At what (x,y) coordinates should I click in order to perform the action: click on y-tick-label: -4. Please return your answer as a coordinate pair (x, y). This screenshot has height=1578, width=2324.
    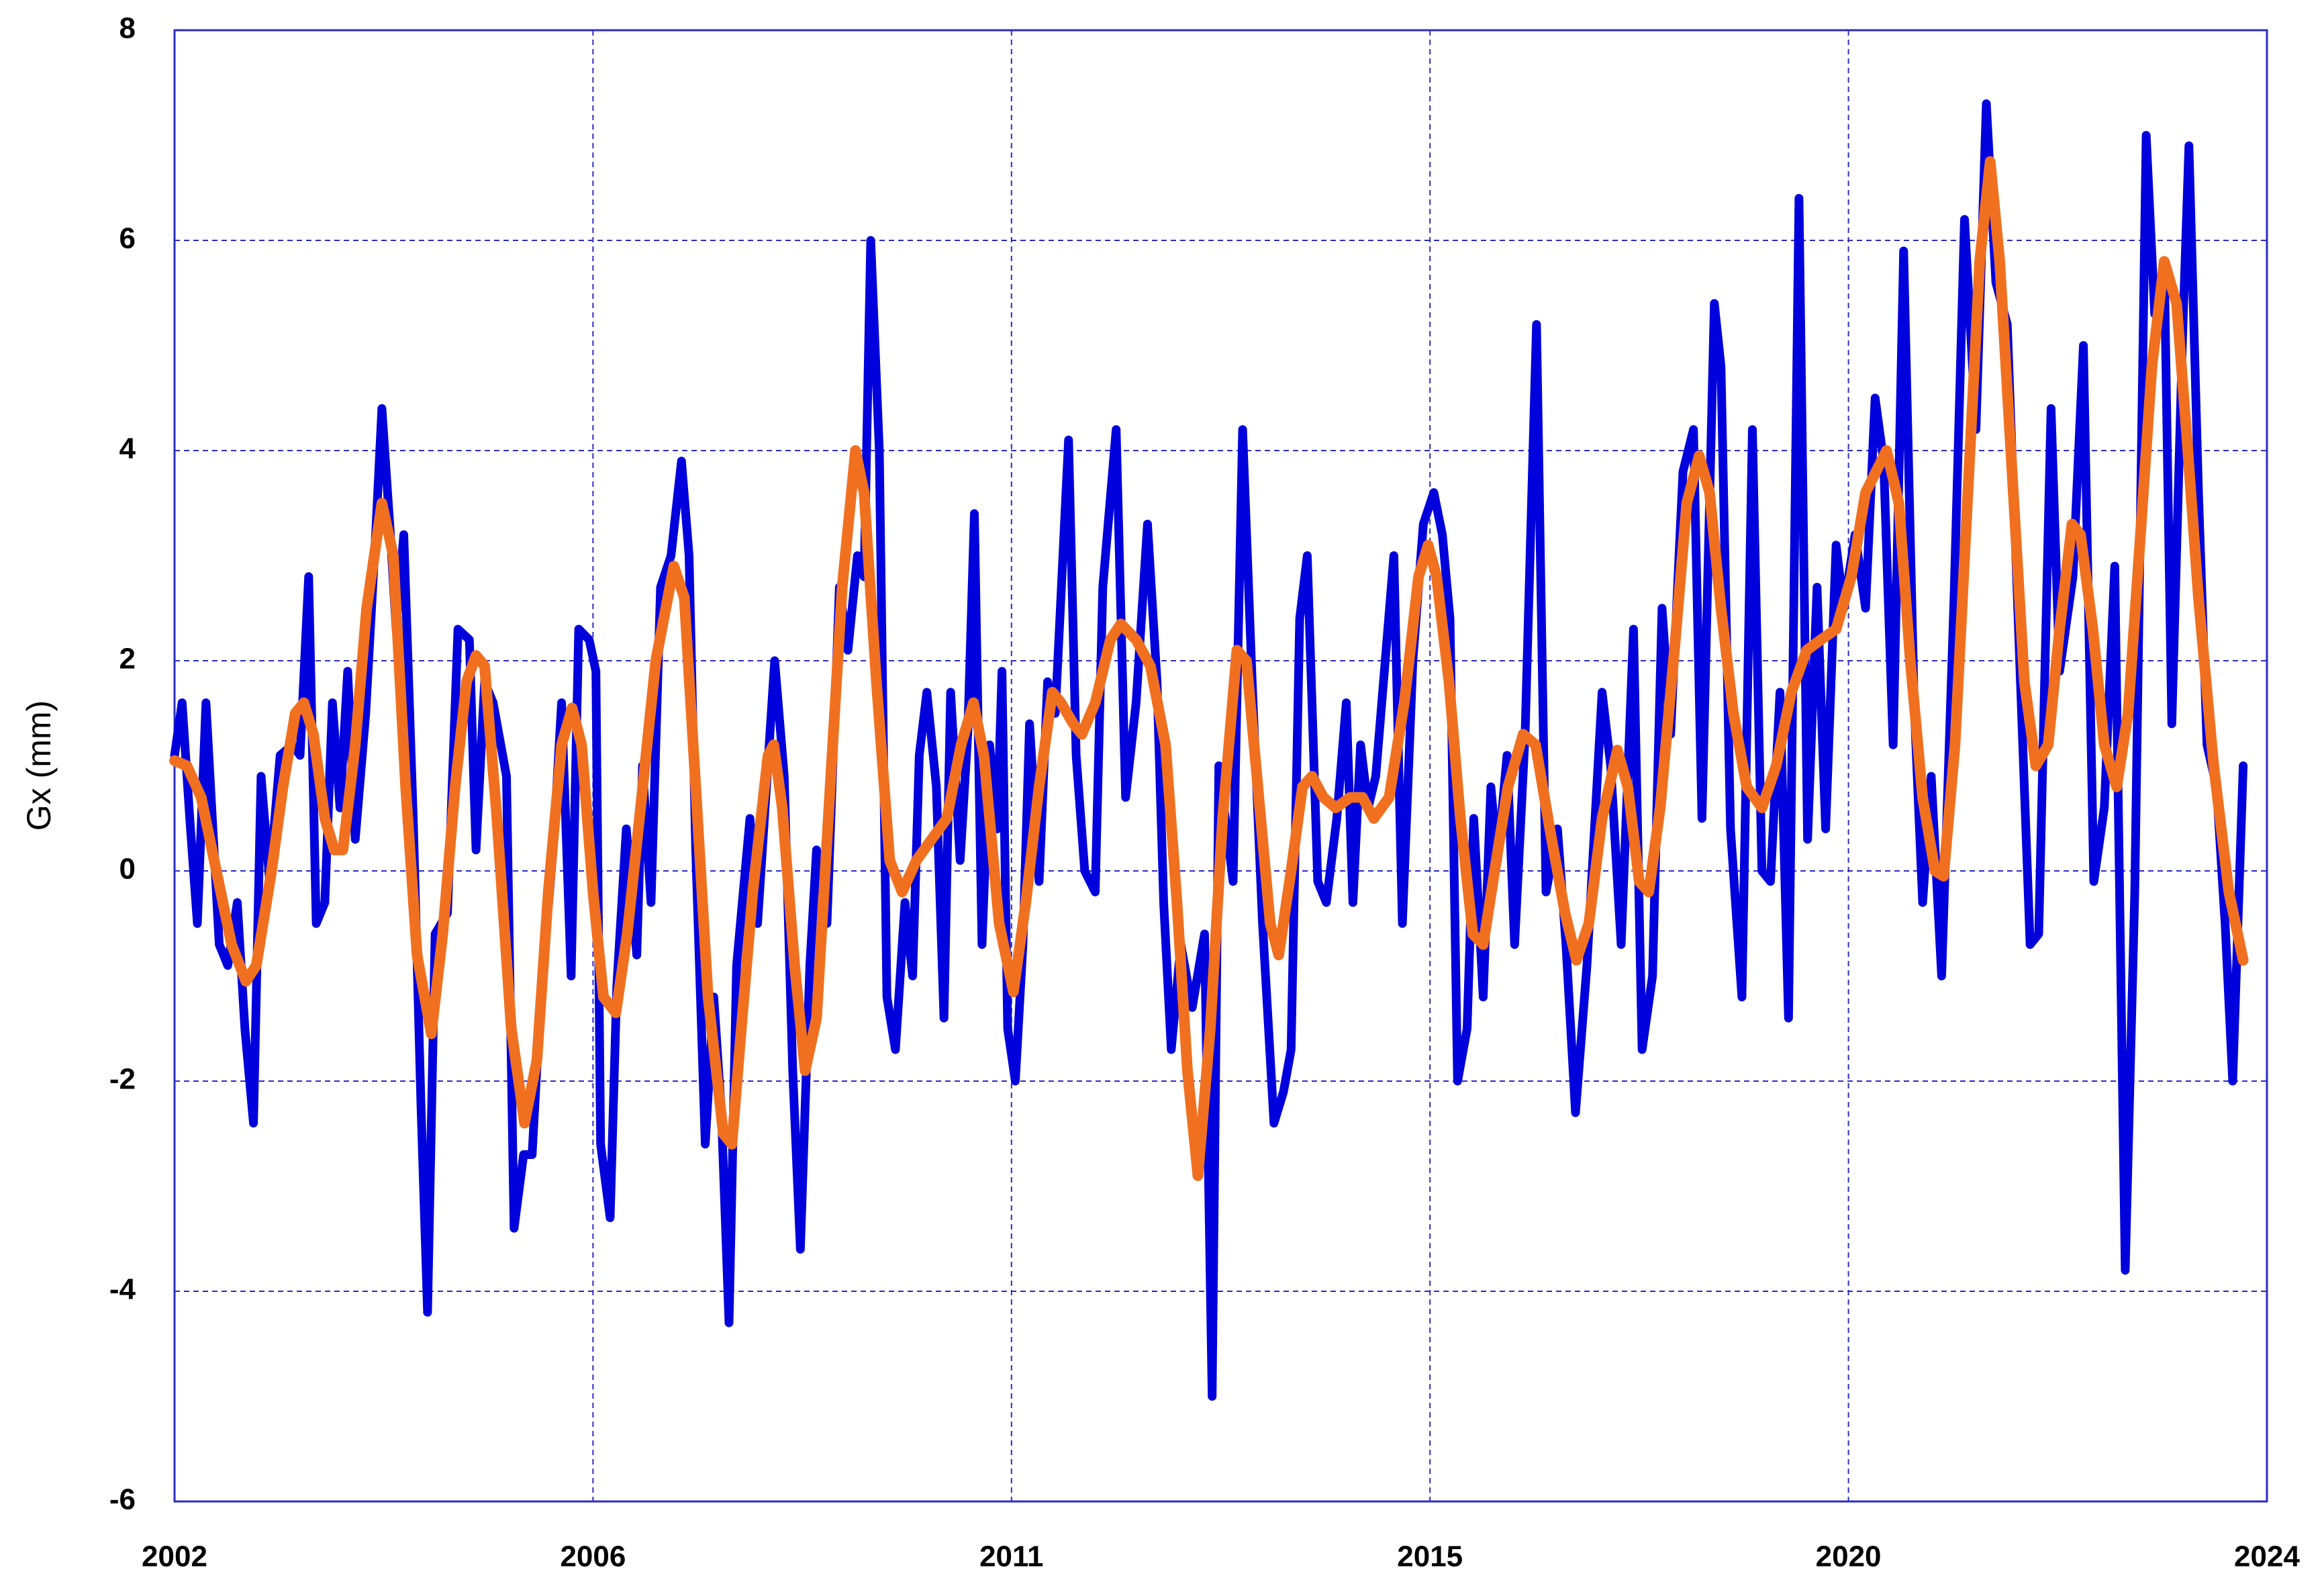
    Looking at the image, I should click on (122, 1289).